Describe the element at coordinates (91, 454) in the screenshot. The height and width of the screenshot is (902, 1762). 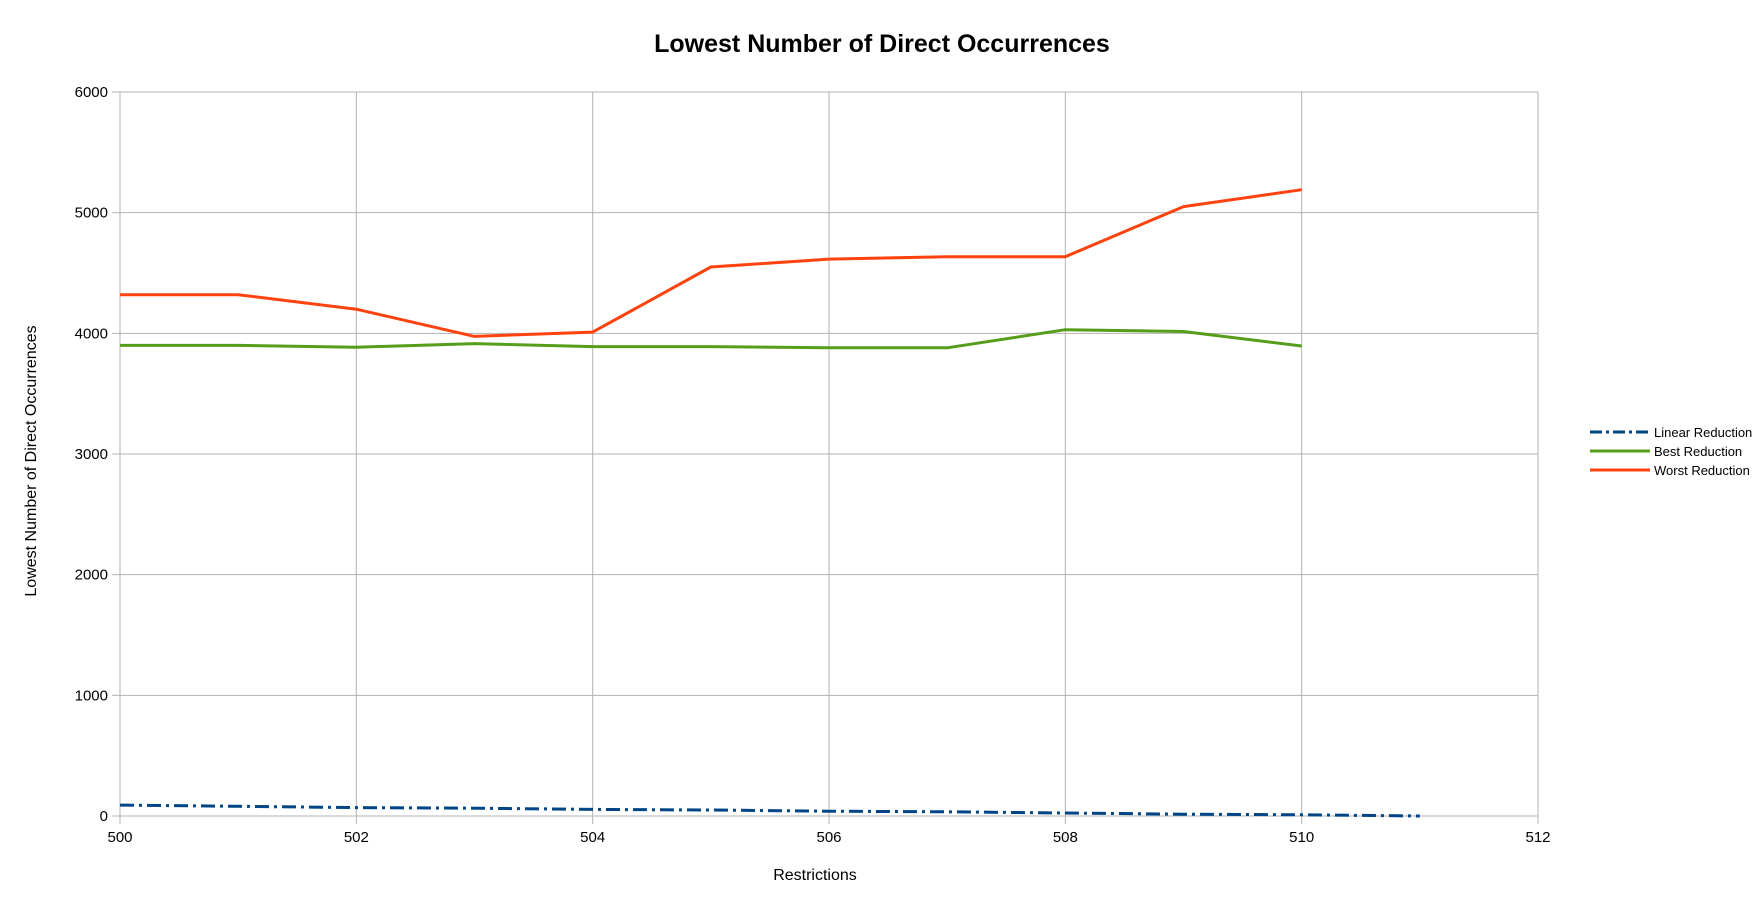
I see `y-tick-label-3: 3000` at that location.